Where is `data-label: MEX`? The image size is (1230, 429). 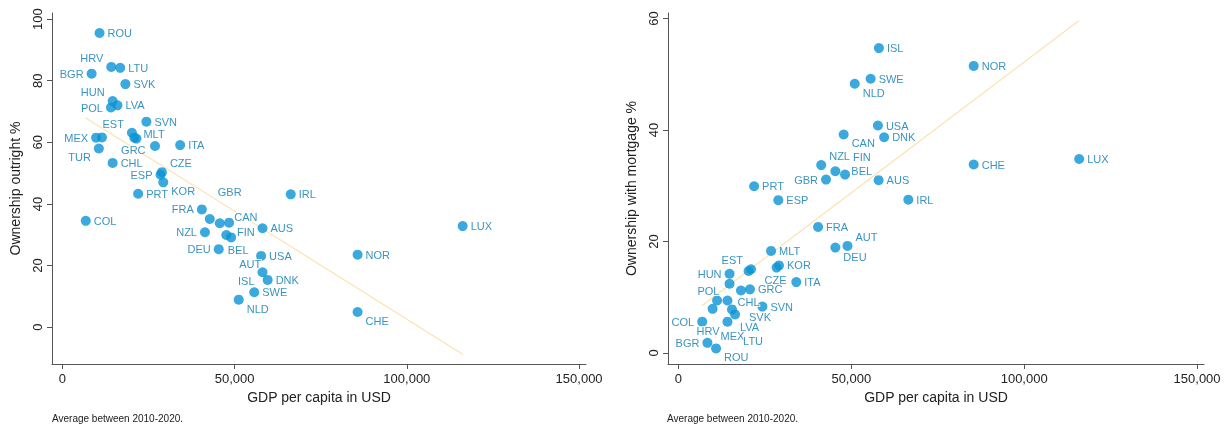 data-label: MEX is located at coordinates (76, 137).